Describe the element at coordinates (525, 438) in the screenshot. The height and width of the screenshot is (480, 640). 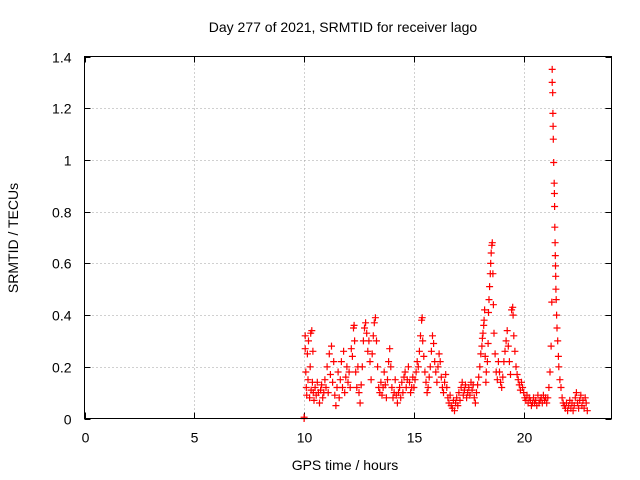
I see `x-tick-label: 20` at that location.